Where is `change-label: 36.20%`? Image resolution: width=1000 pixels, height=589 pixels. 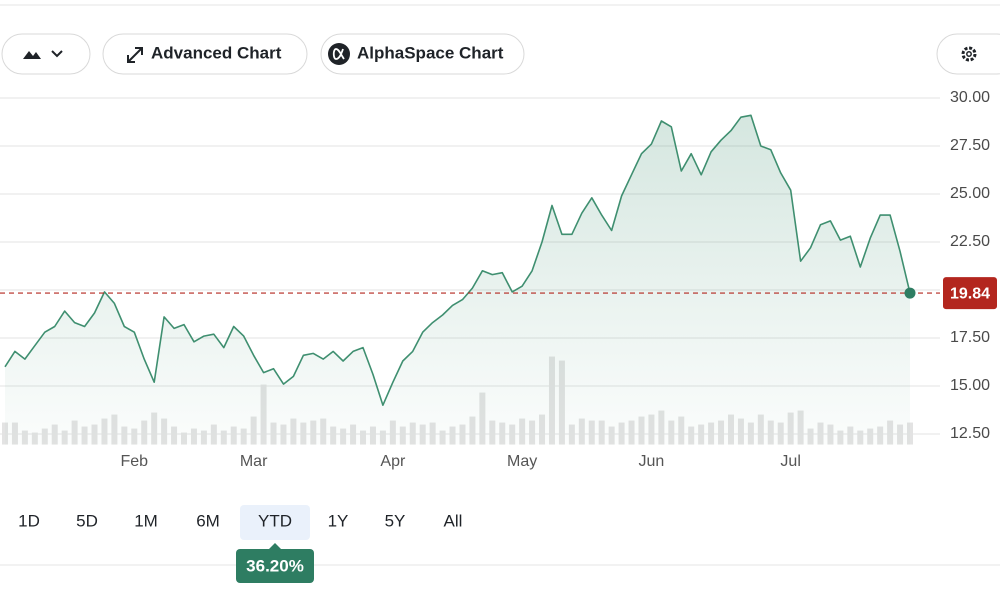 change-label: 36.20% is located at coordinates (275, 565).